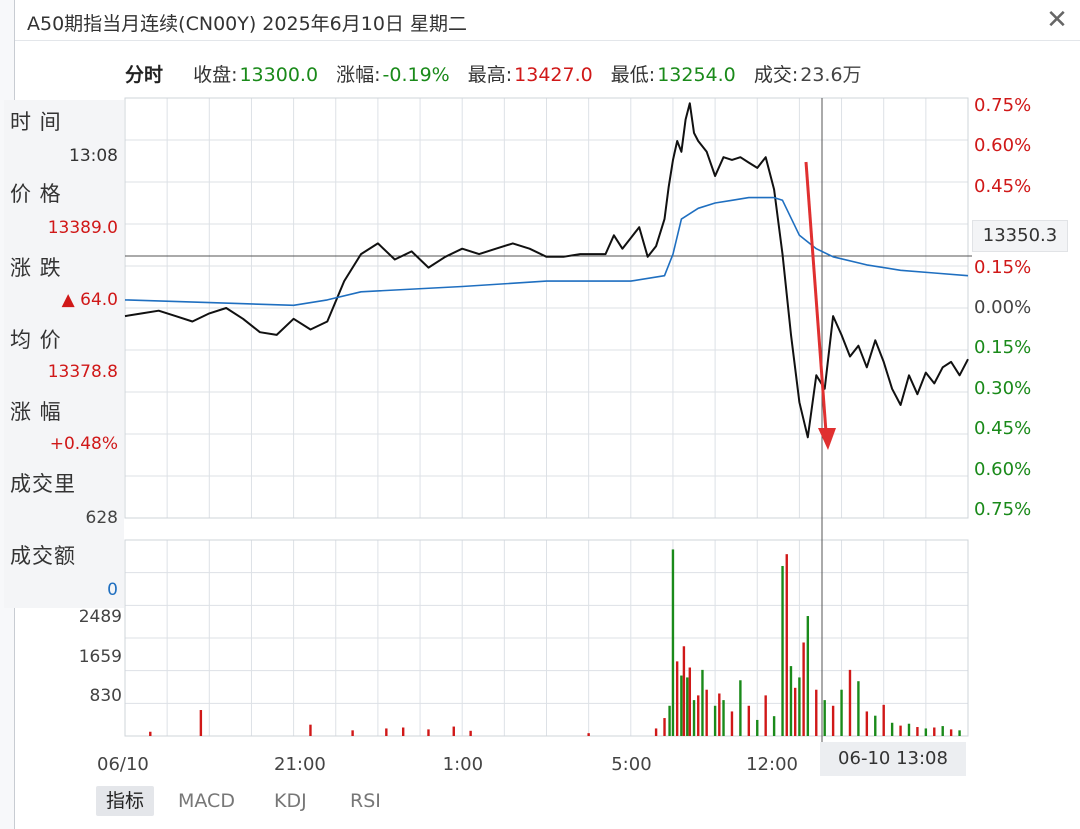  I want to click on average-price-line, so click(546, 251).